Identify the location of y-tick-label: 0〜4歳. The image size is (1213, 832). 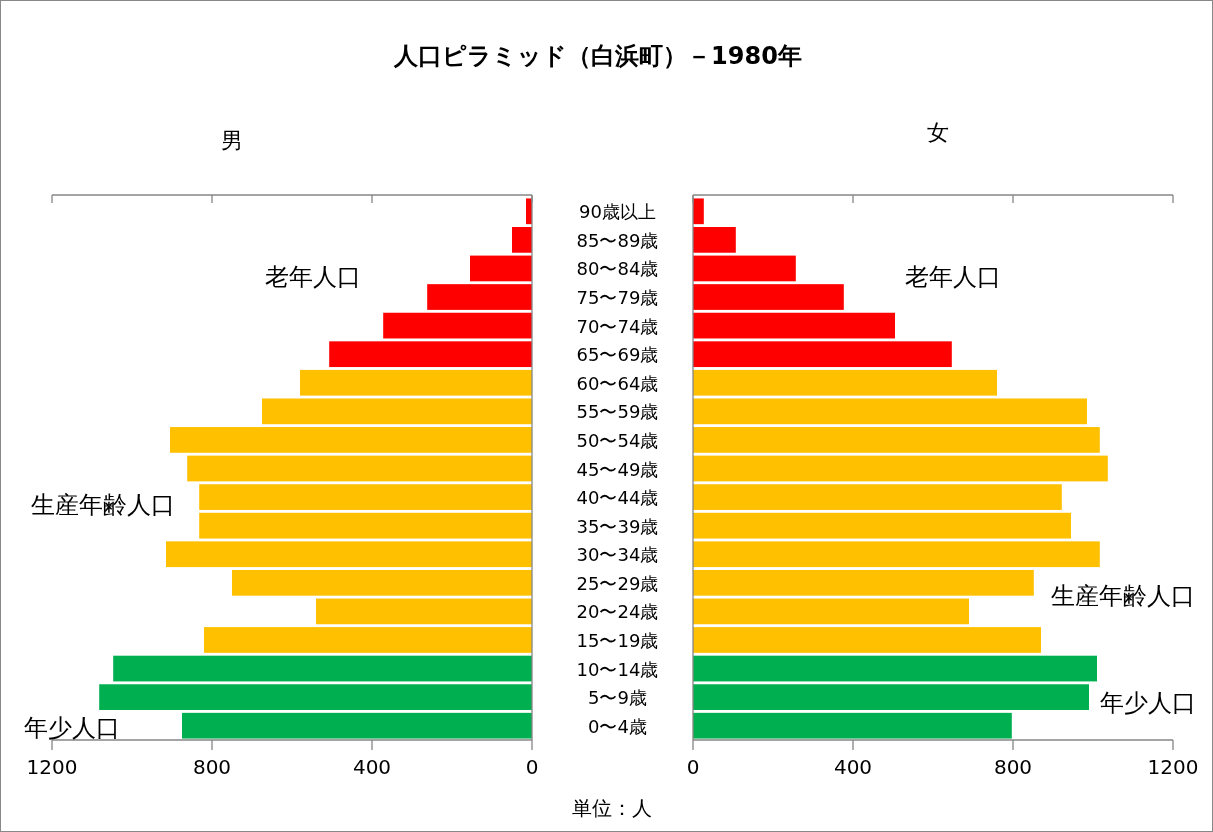
(617, 726).